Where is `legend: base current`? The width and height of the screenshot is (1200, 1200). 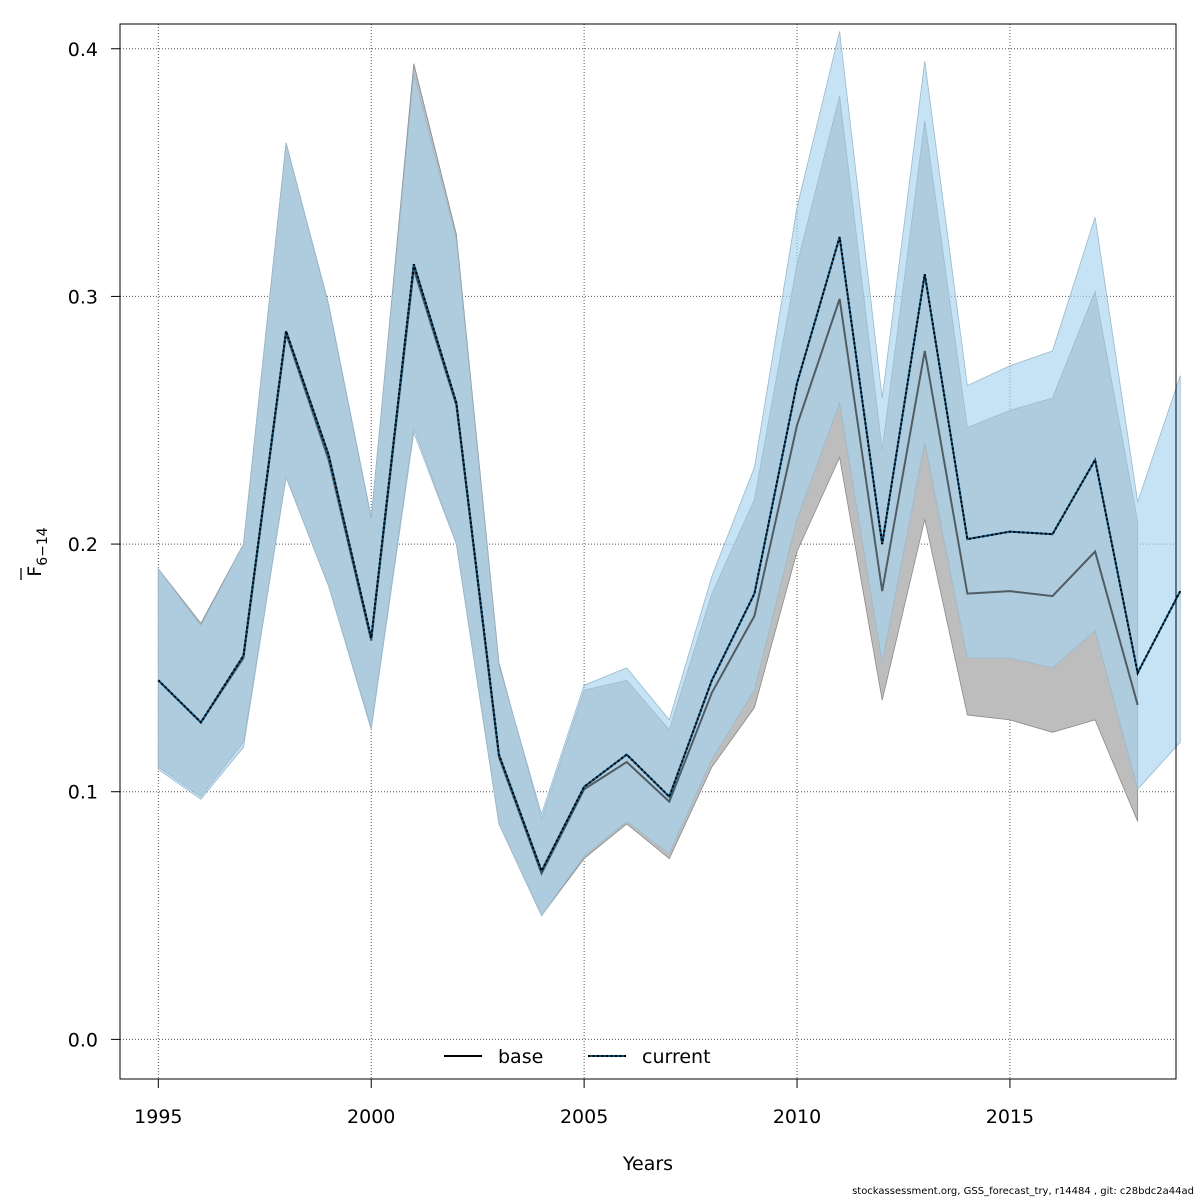 legend: base current is located at coordinates (577, 1057).